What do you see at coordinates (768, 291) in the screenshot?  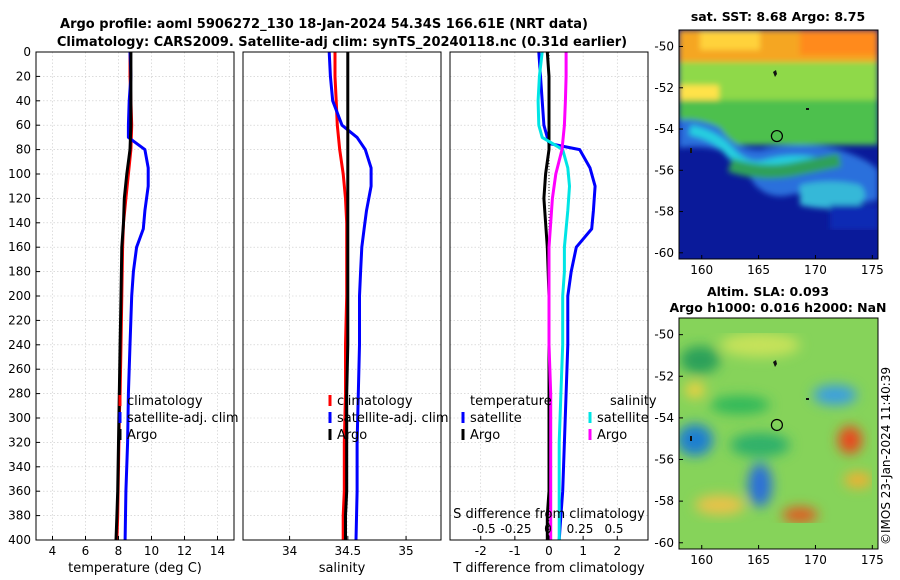 I see `sla-map-title: Altim. SLA: 0.093` at bounding box center [768, 291].